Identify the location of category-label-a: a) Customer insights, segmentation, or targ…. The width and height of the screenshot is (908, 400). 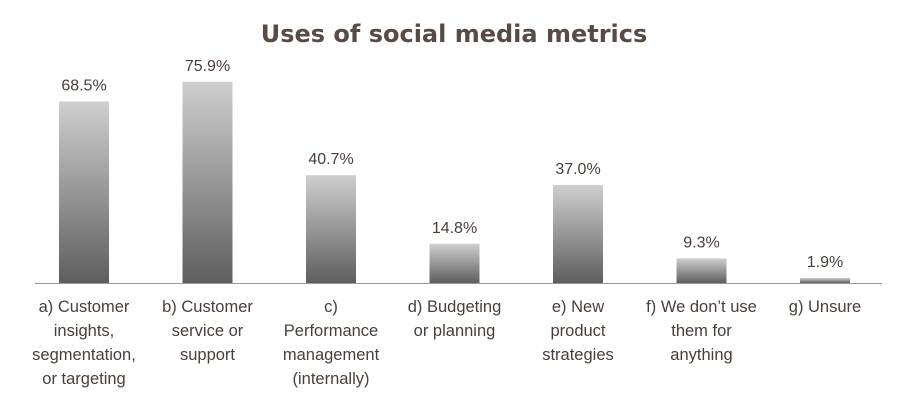
(84, 343).